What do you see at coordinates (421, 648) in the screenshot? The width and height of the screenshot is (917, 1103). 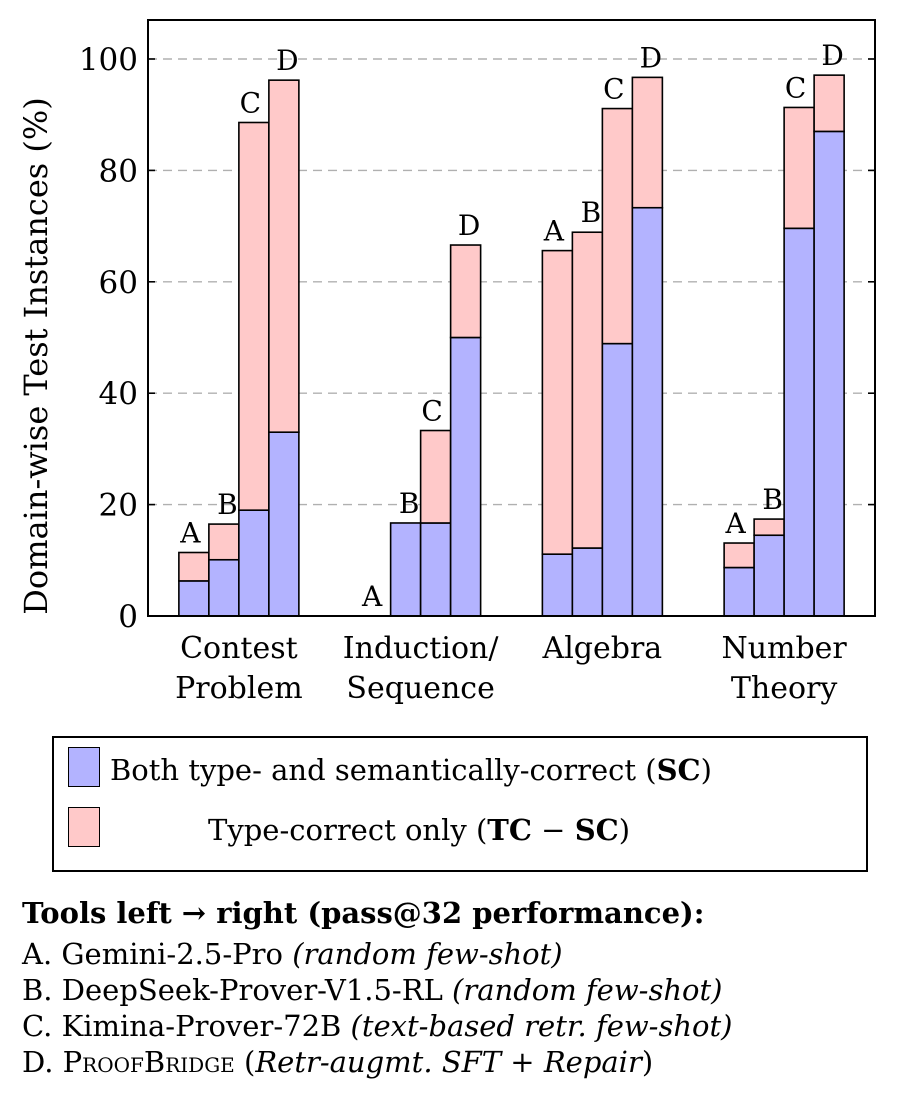 I see `x-tick-label: Induction/` at bounding box center [421, 648].